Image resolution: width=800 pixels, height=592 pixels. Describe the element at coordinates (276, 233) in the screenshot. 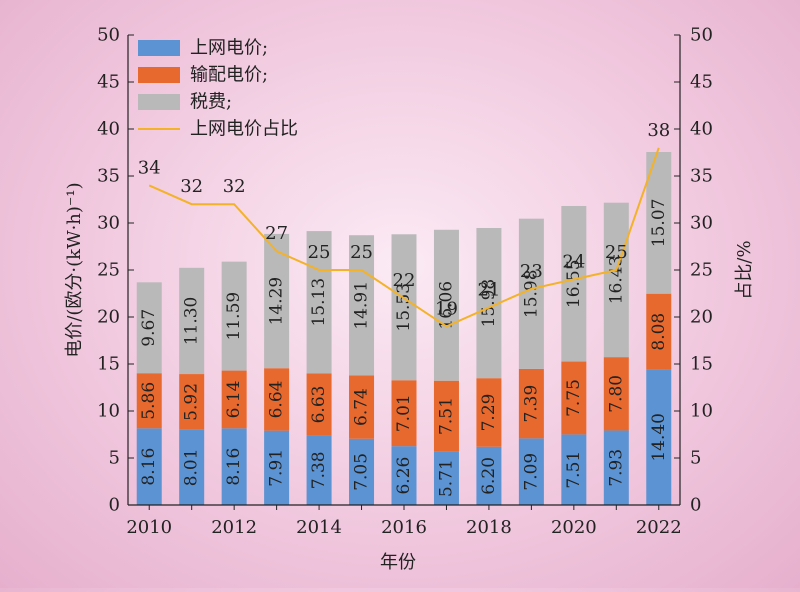

I see `share-point-label: 27` at that location.